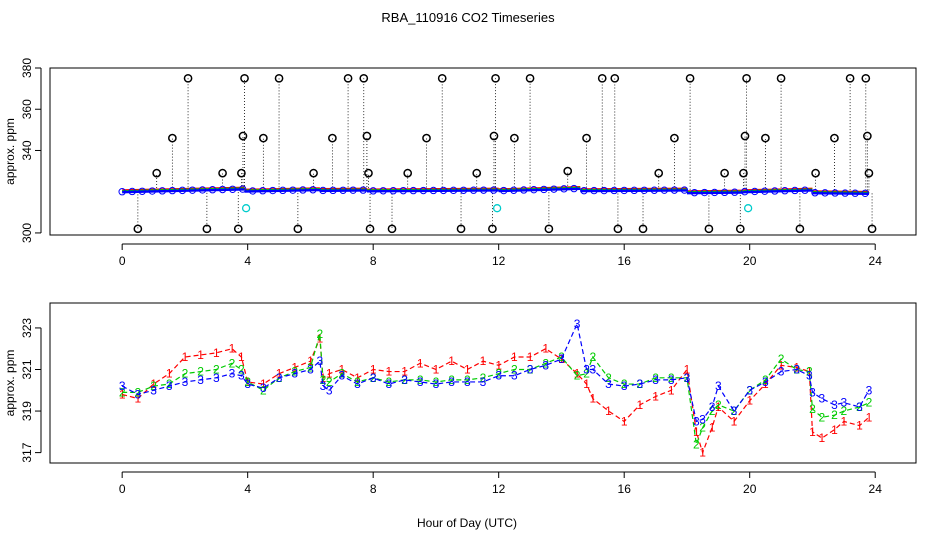 This screenshot has width=936, height=540. What do you see at coordinates (27, 68) in the screenshot?
I see `top-y-tick-label: 380` at bounding box center [27, 68].